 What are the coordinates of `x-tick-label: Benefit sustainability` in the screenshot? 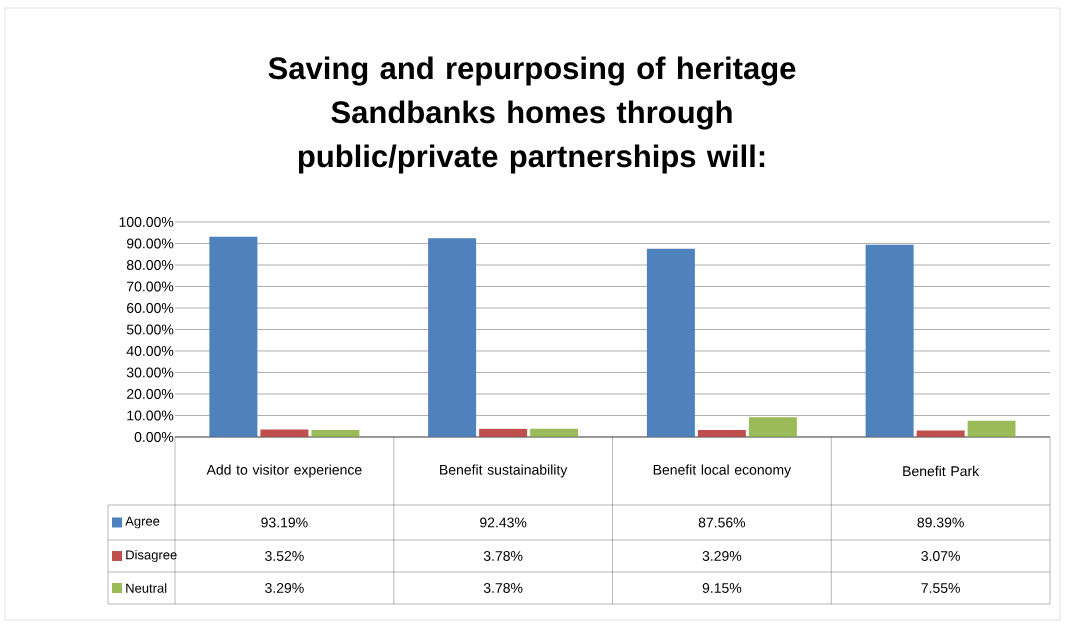 It's located at (504, 471).